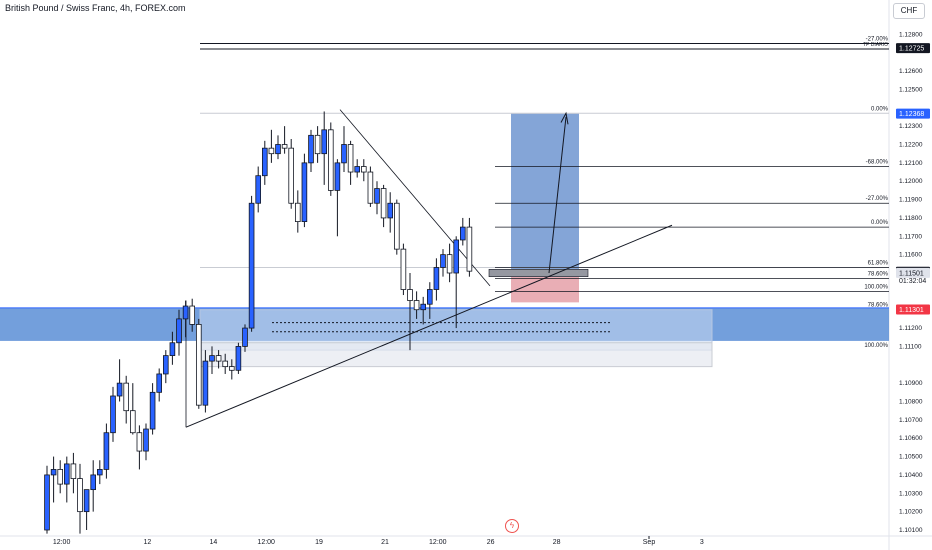 The width and height of the screenshot is (932, 550). I want to click on projection-arrow, so click(557, 195).